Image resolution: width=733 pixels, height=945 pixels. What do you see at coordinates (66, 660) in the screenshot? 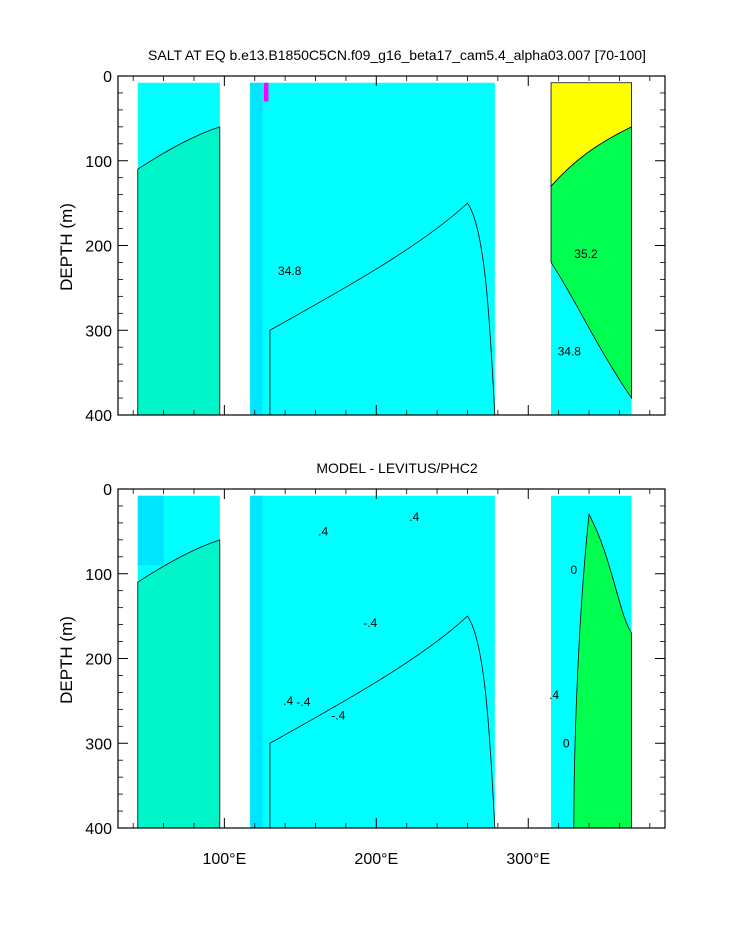
I see `y-axis-label-bottom: DEPTH (m)` at bounding box center [66, 660].